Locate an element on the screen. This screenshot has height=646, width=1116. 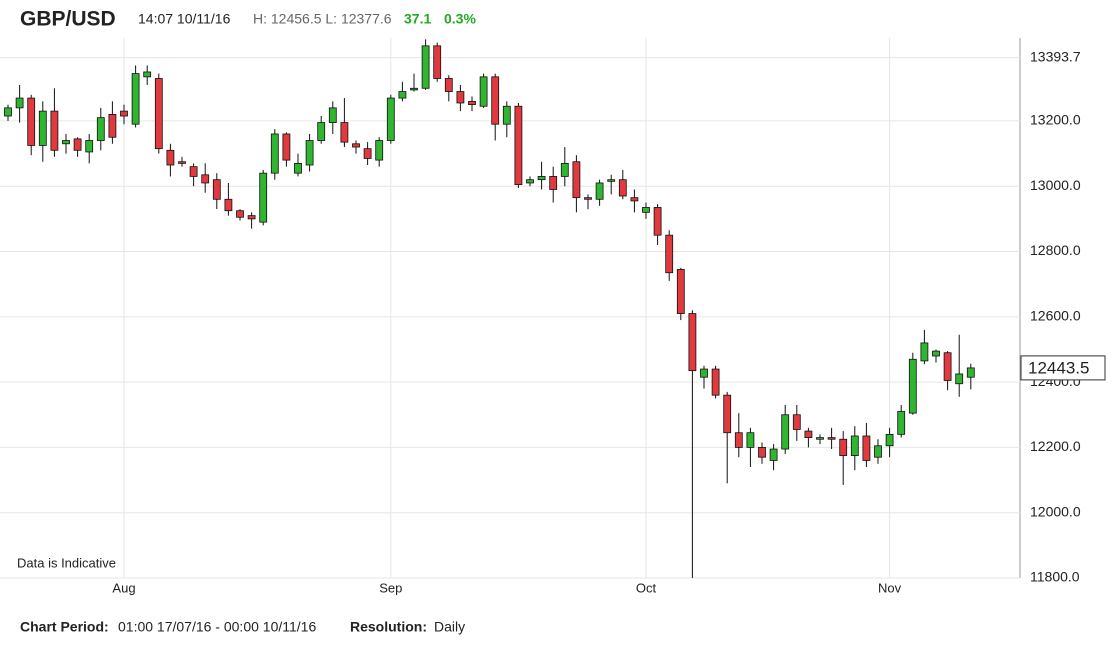
y-tick-label: 12600.0 is located at coordinates (1055, 316).